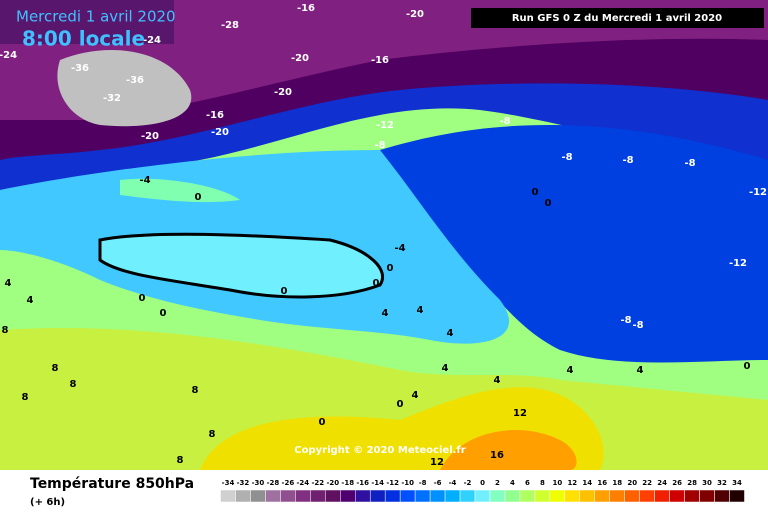  What do you see at coordinates (273, 483) in the screenshot?
I see `legend-tick-label: -28` at bounding box center [273, 483].